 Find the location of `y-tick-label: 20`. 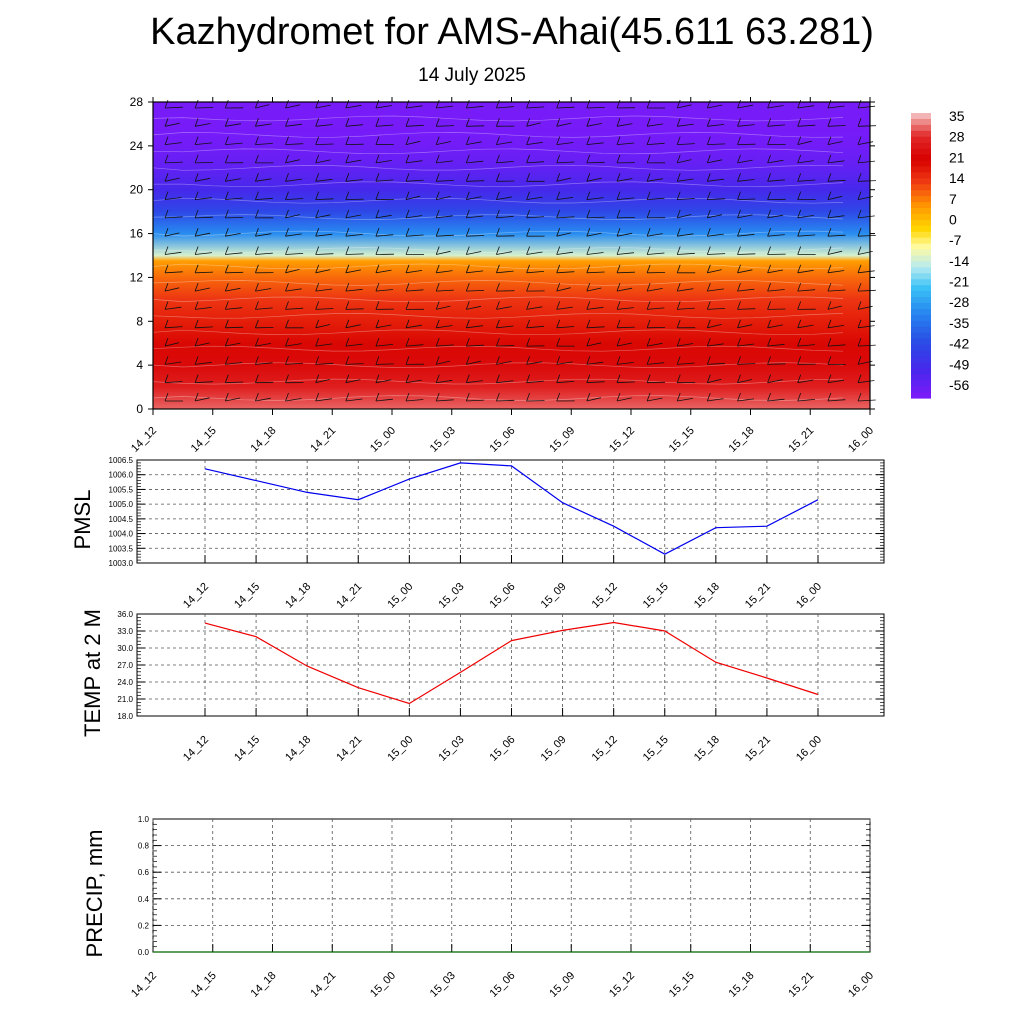

y-tick-label: 20 is located at coordinates (137, 190).